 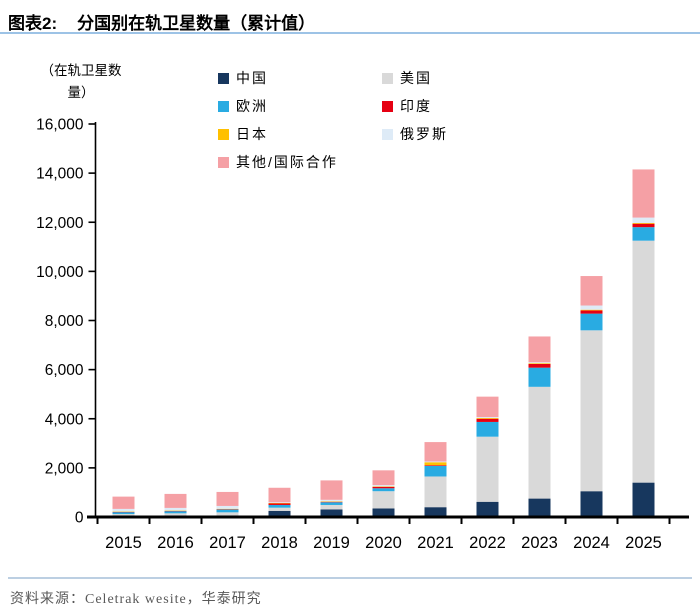 I want to click on page-title: 分国别在轨卫星数量（累计值）, so click(x=196, y=23).